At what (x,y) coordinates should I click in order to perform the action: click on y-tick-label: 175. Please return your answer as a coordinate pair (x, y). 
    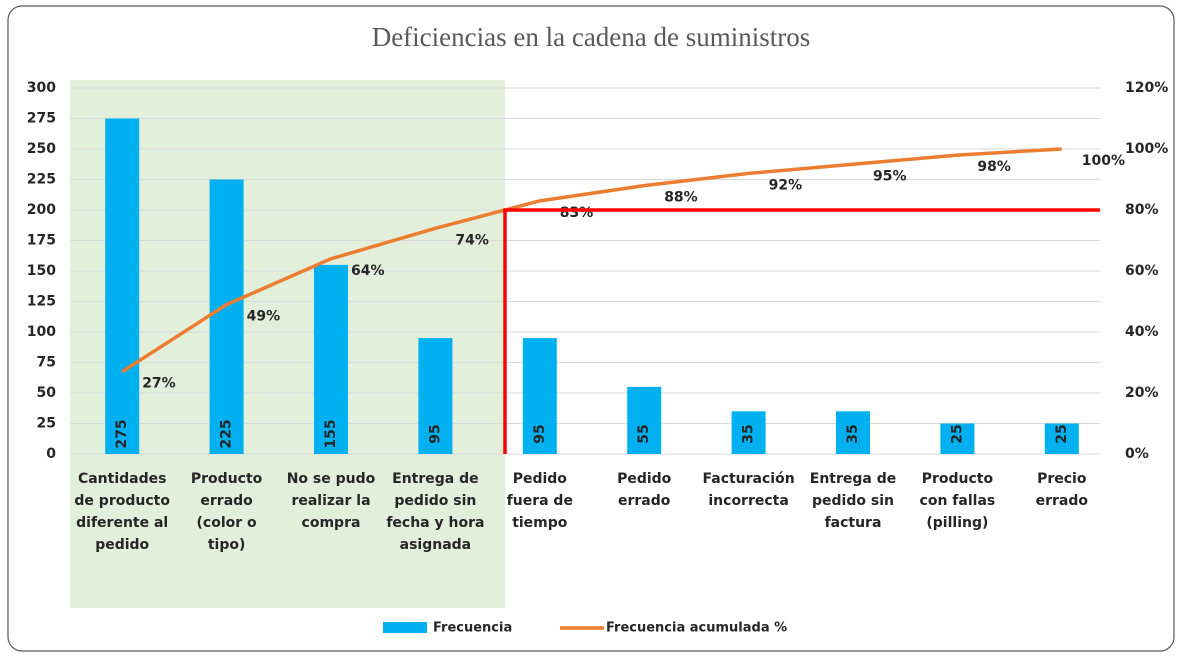
    Looking at the image, I should click on (41, 241).